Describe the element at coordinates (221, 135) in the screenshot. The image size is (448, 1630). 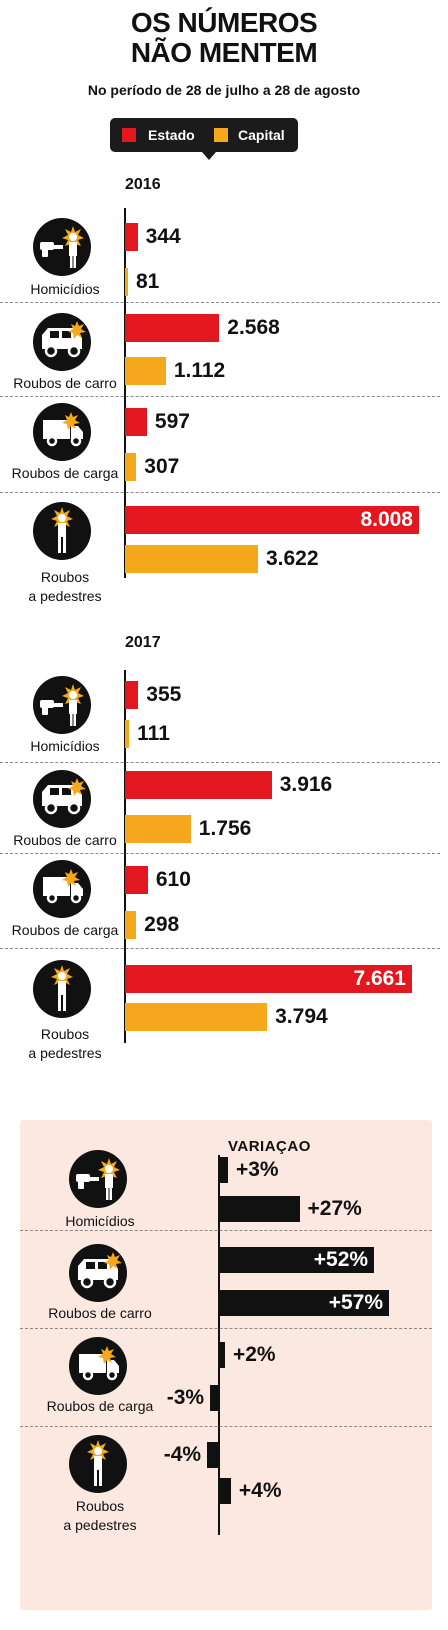
I see `legend-capital-swatch` at that location.